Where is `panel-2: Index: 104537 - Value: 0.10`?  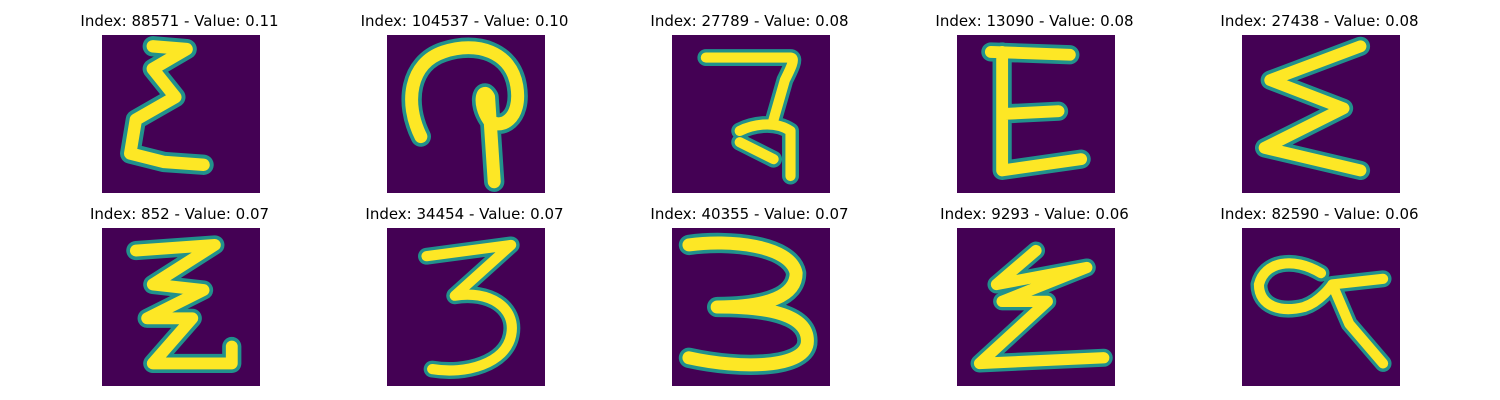
panel-2: Index: 104537 - Value: 0.10 is located at coordinates (464, 107).